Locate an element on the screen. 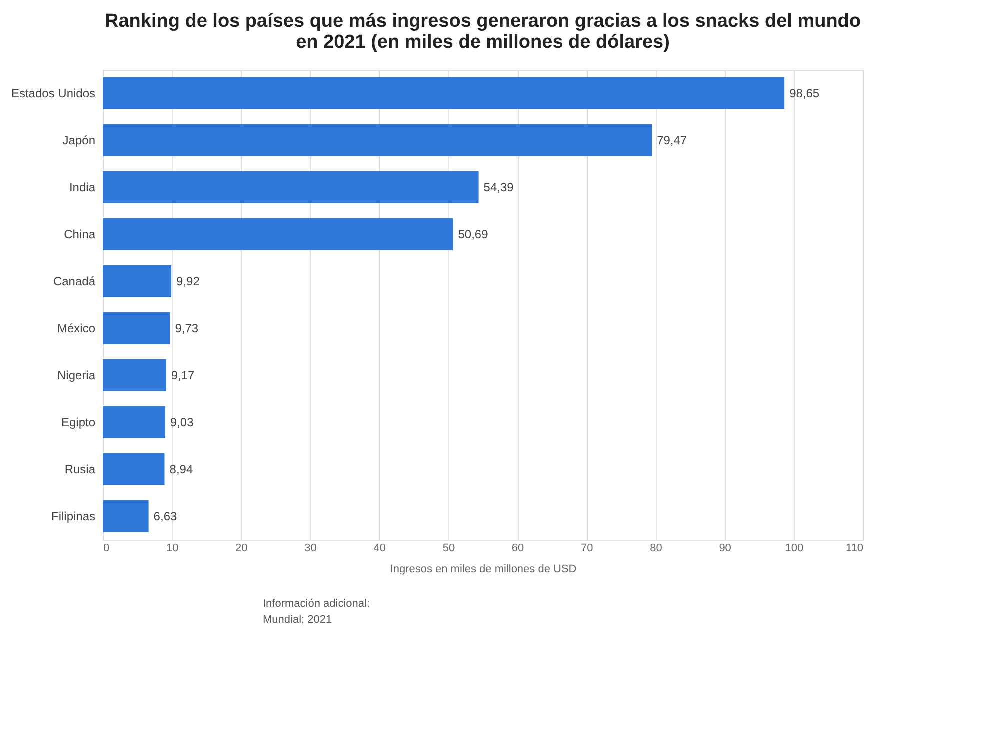 Image resolution: width=991 pixels, height=736 pixels. x-tick-label: 20 is located at coordinates (242, 548).